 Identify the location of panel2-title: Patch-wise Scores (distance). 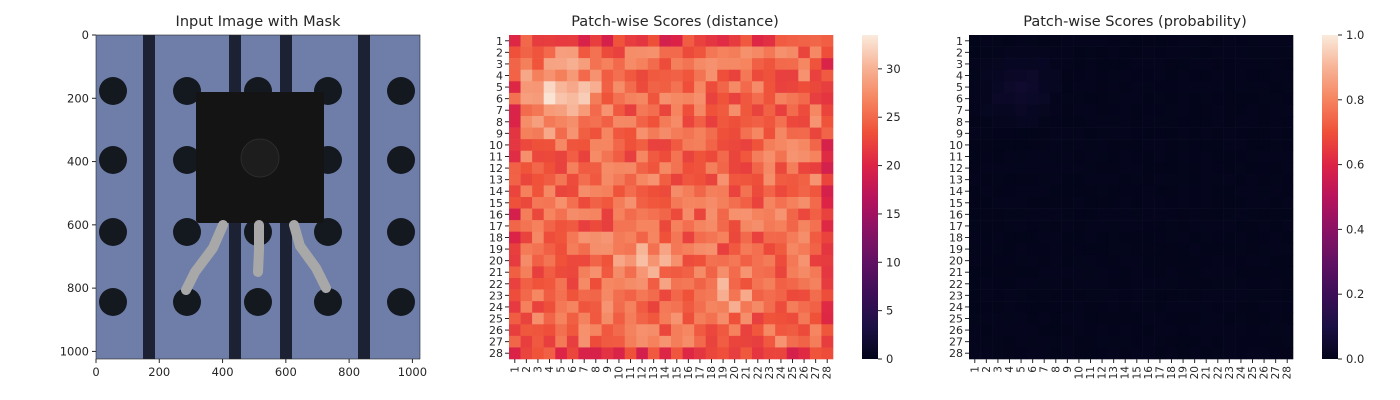
(675, 22).